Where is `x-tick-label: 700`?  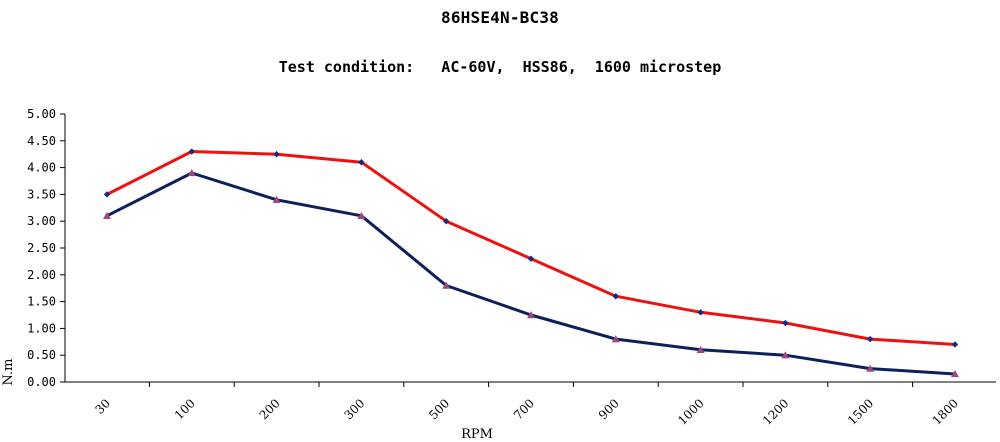
x-tick-label: 700 is located at coordinates (524, 409).